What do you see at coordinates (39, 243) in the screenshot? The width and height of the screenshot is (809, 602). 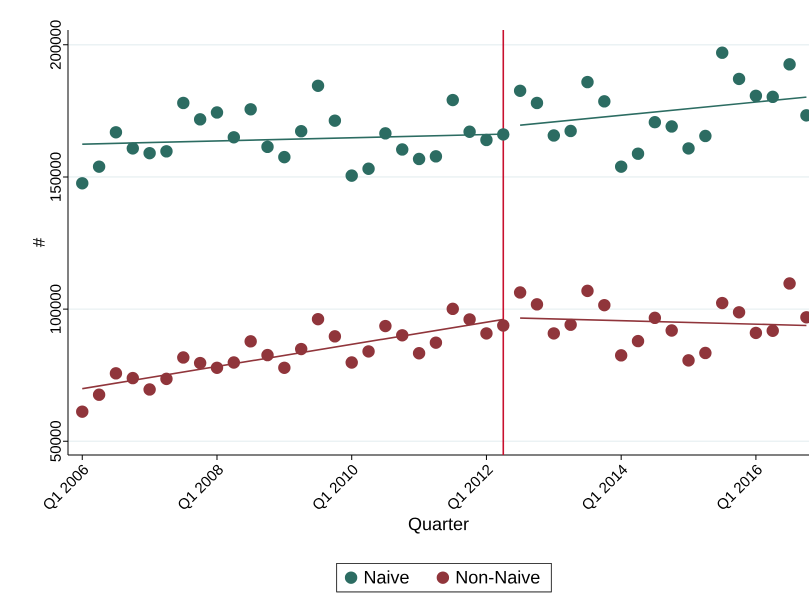 I see `y-axis-title: #` at bounding box center [39, 243].